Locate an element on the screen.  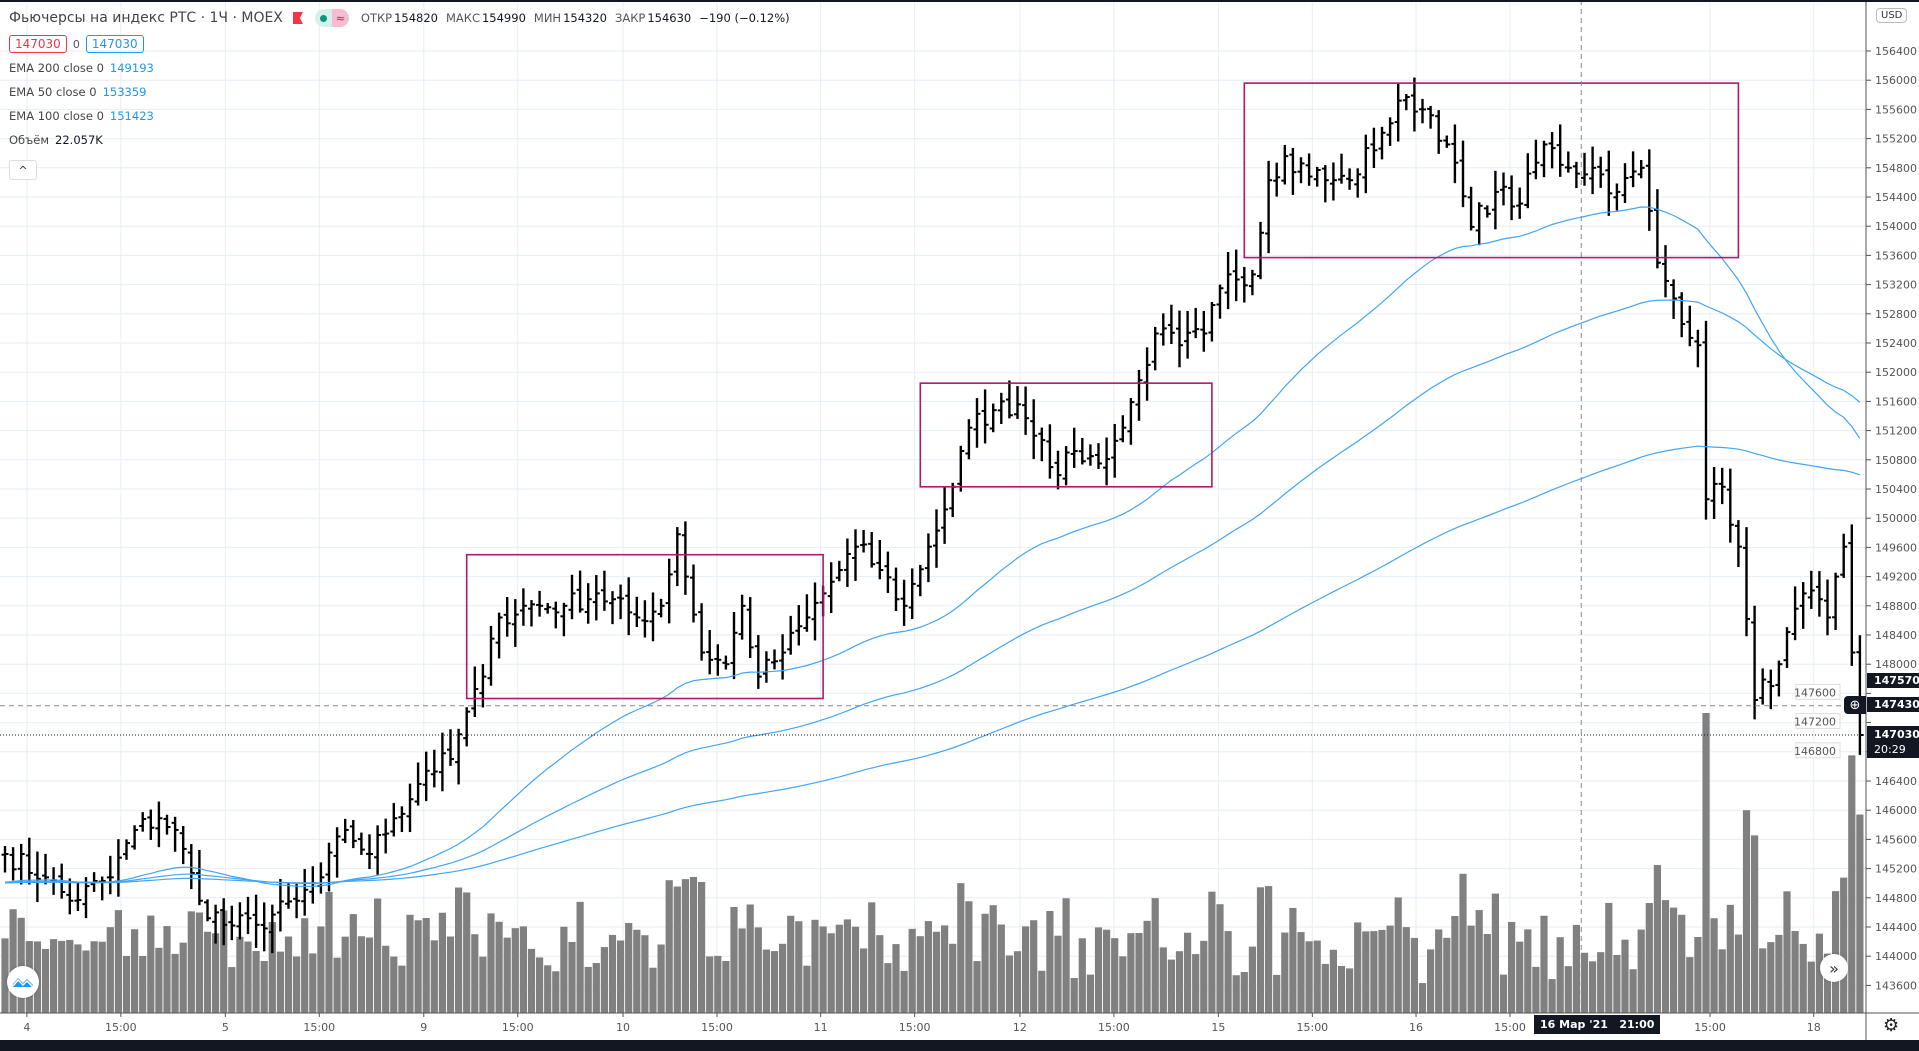
low-value: 154320 is located at coordinates (585, 18).